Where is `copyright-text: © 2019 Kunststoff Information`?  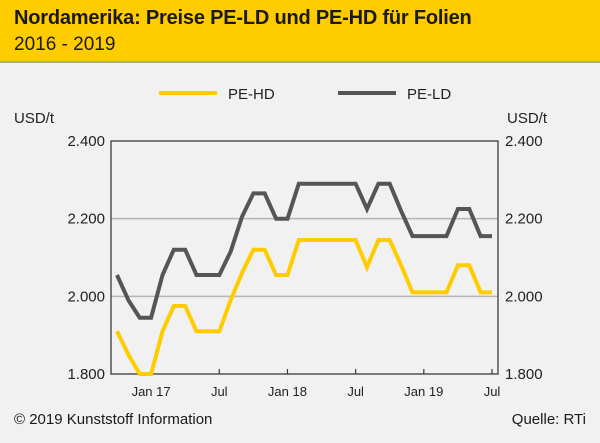 copyright-text: © 2019 Kunststoff Information is located at coordinates (113, 419).